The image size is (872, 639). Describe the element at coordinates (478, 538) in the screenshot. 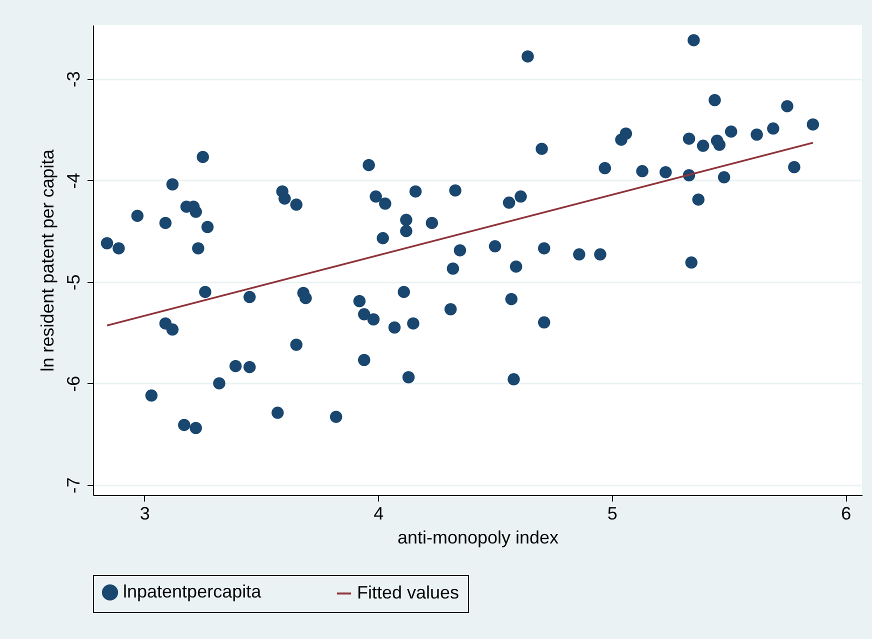

I see `x-axis-title: anti-monopoly index` at that location.